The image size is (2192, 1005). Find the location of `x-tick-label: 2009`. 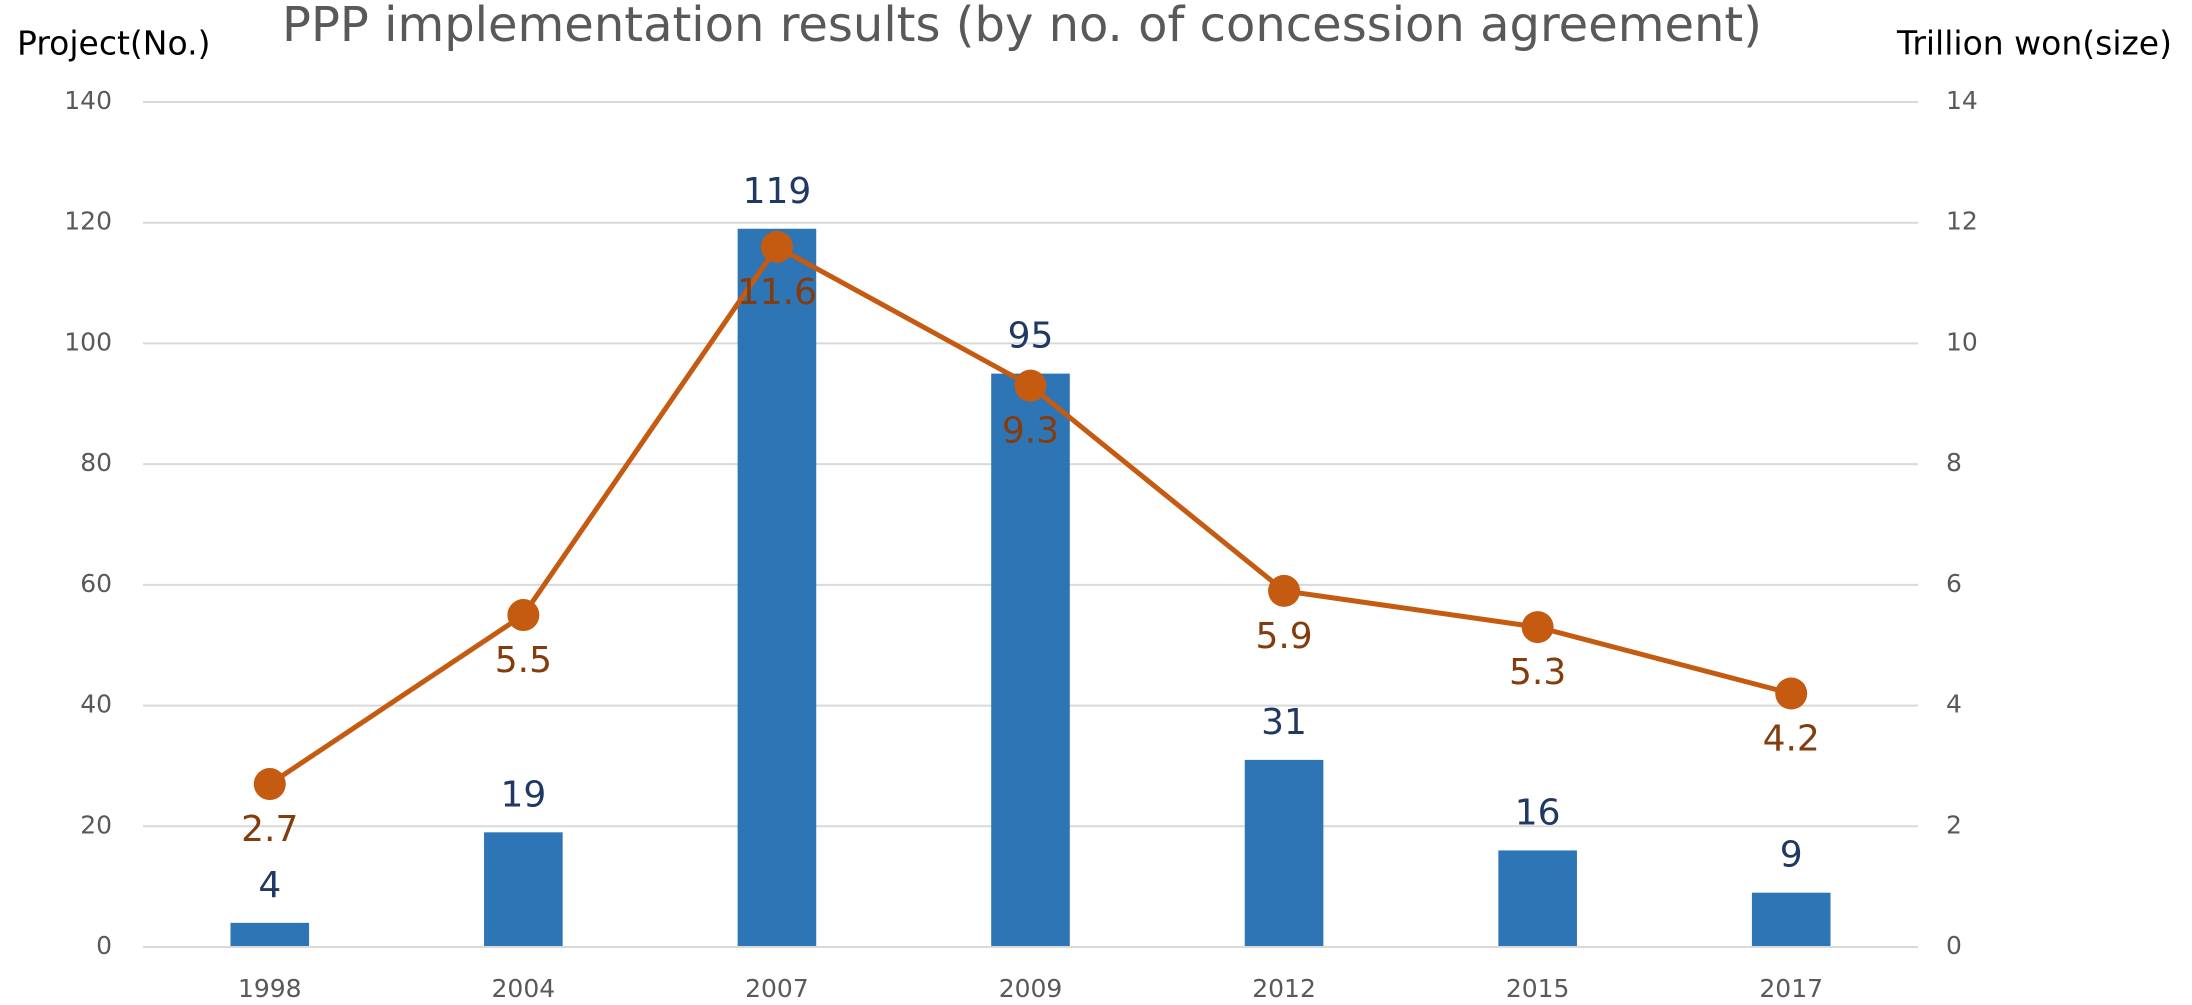

x-tick-label: 2009 is located at coordinates (1031, 988).